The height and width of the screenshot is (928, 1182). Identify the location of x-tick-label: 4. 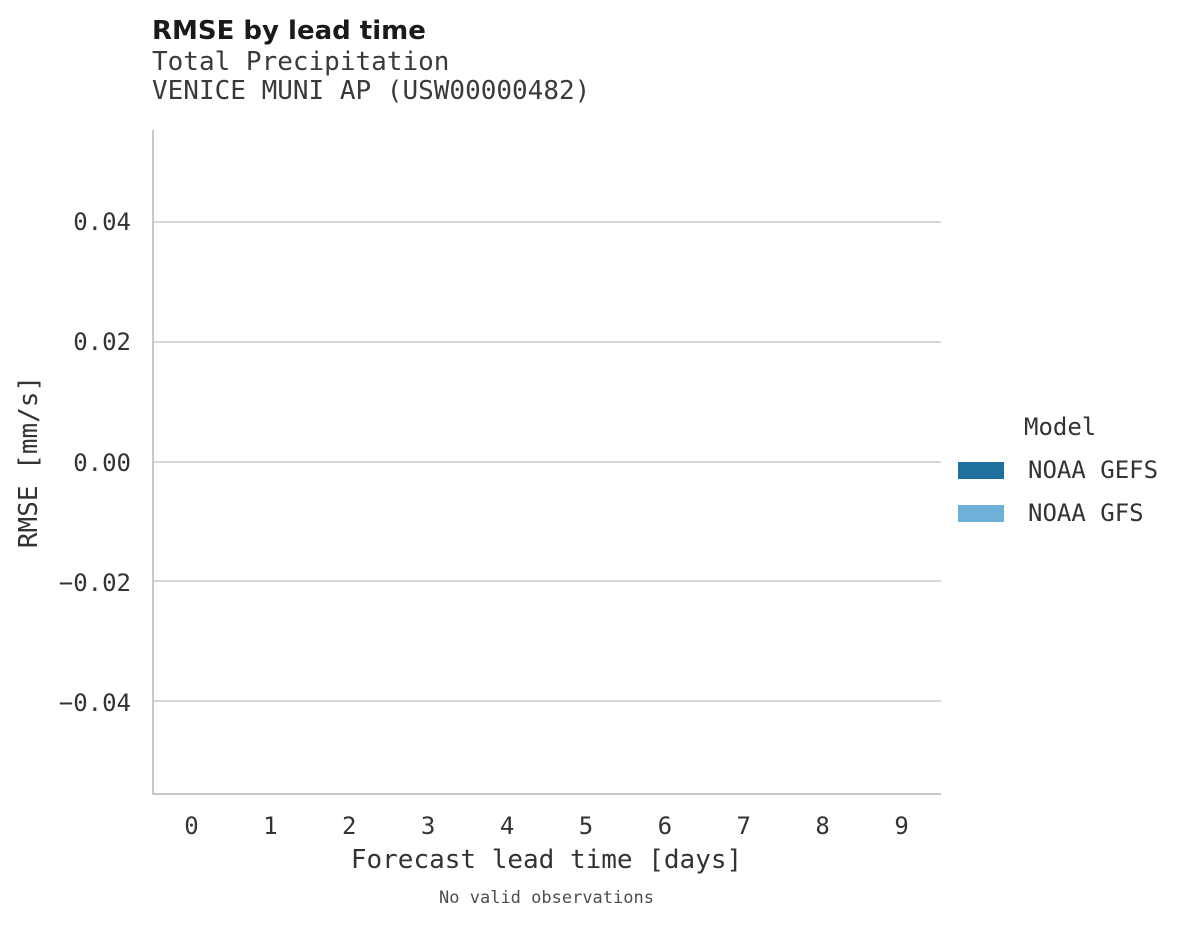
(507, 826).